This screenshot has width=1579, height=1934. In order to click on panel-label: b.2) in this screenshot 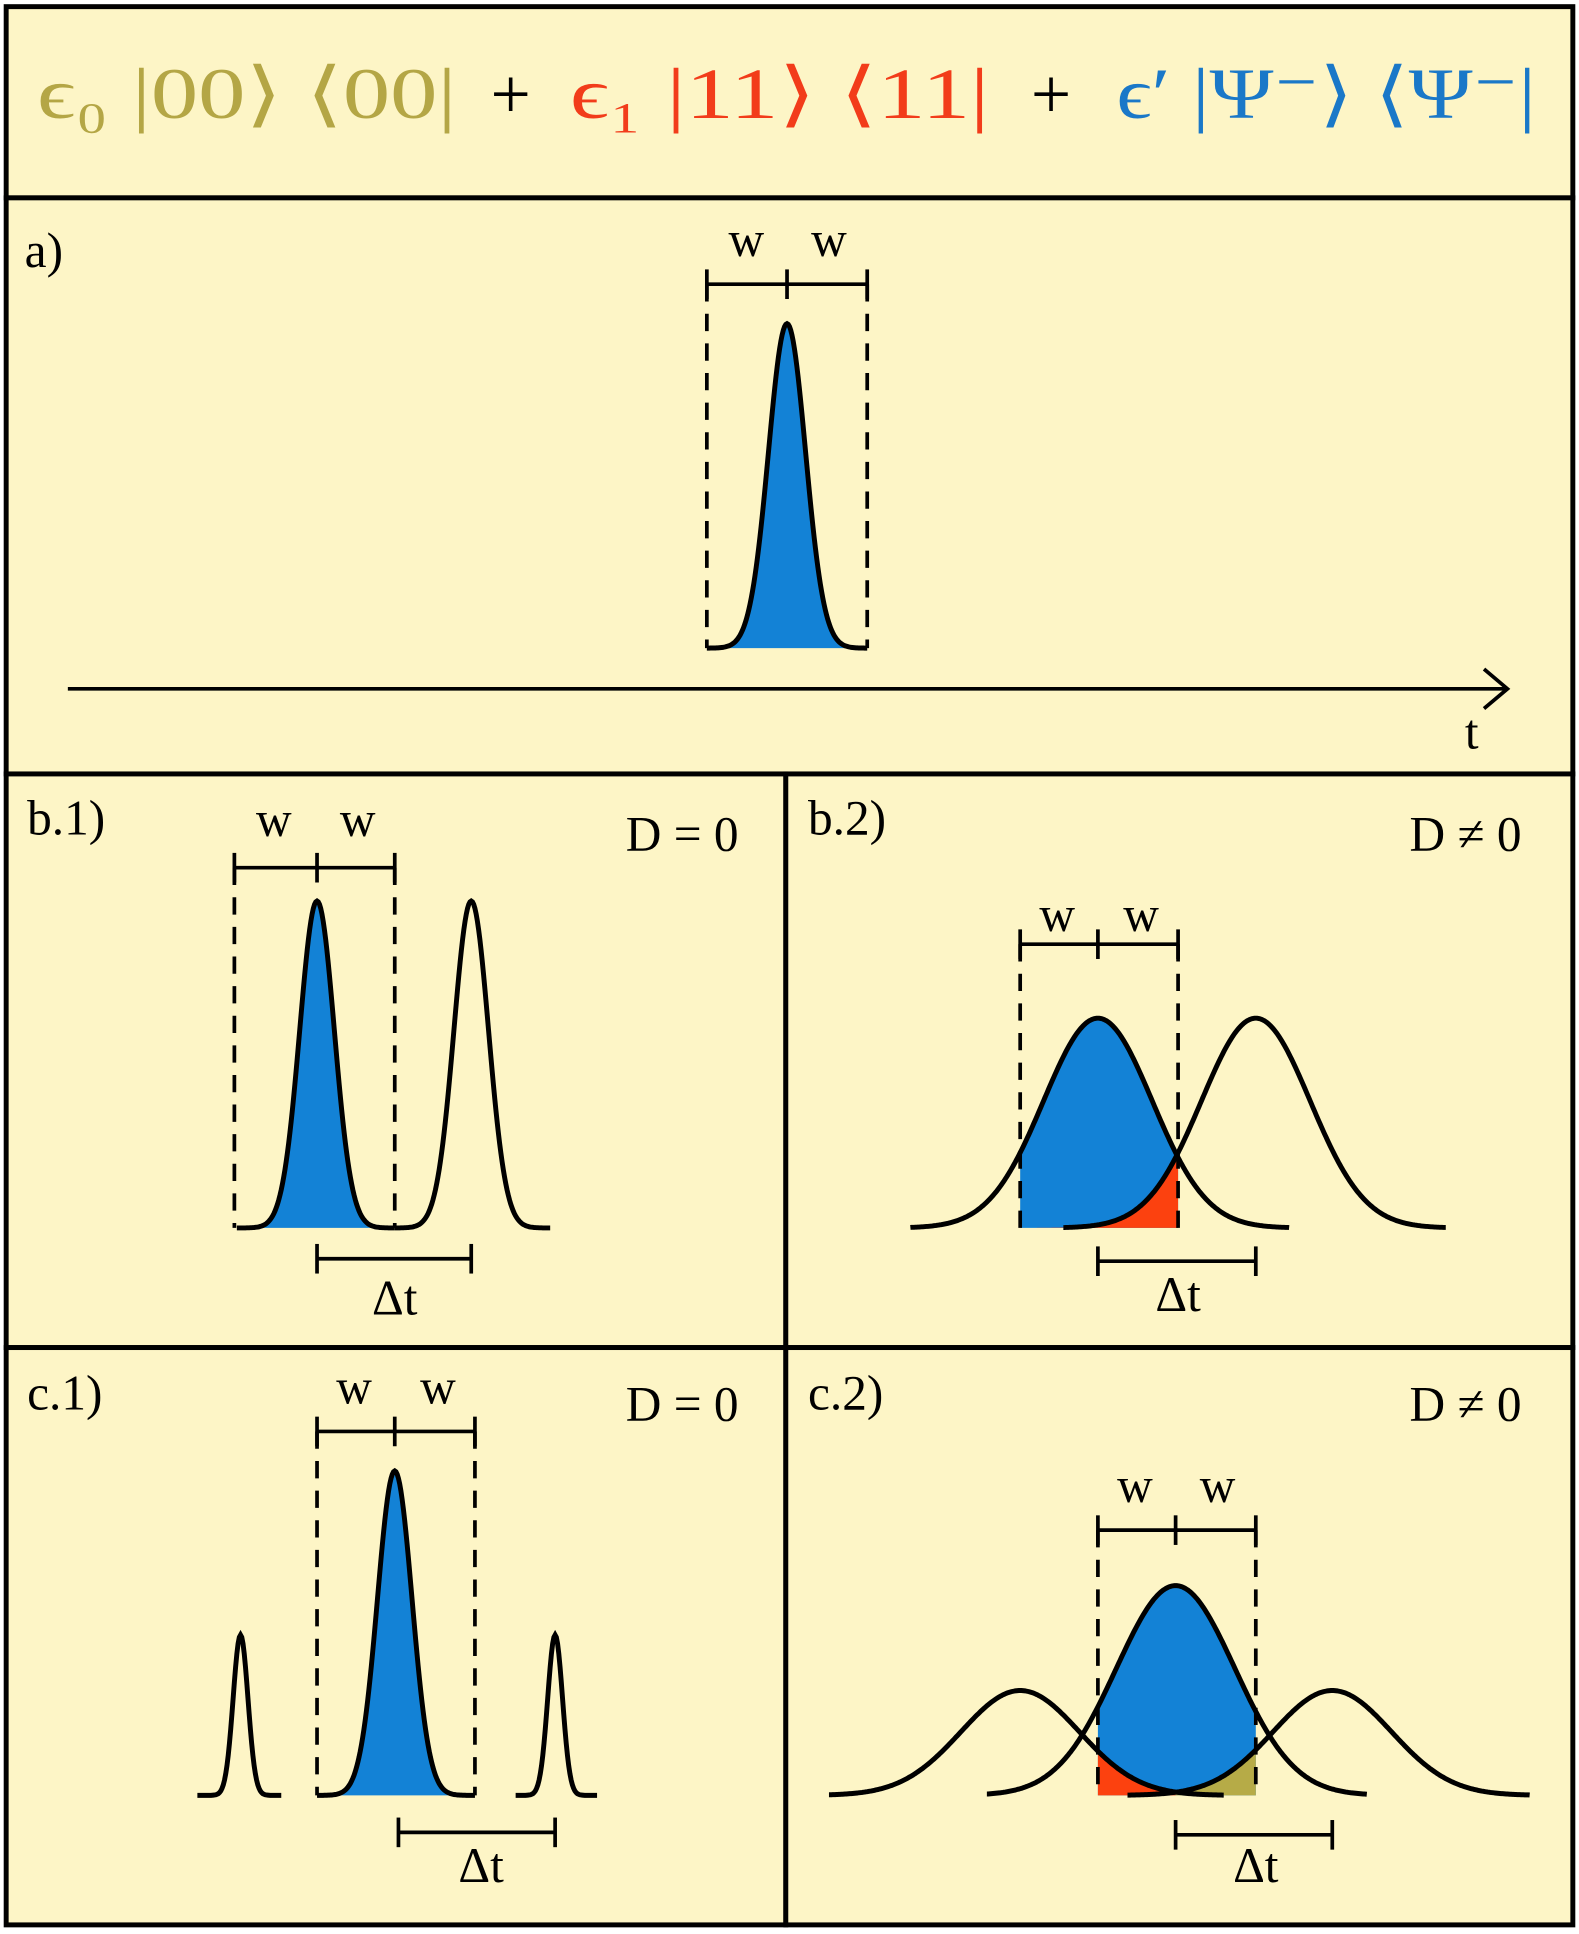, I will do `click(847, 818)`.